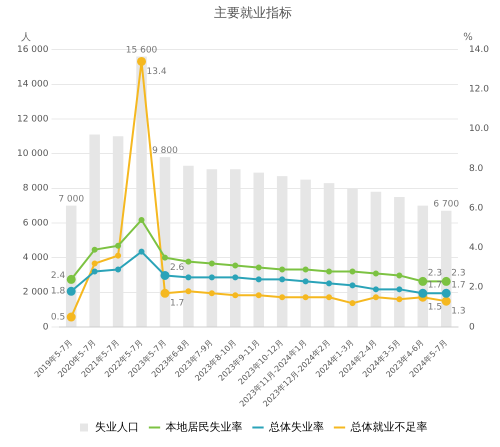 The image size is (500, 447). I want to click on data-label: 2.6, so click(177, 267).